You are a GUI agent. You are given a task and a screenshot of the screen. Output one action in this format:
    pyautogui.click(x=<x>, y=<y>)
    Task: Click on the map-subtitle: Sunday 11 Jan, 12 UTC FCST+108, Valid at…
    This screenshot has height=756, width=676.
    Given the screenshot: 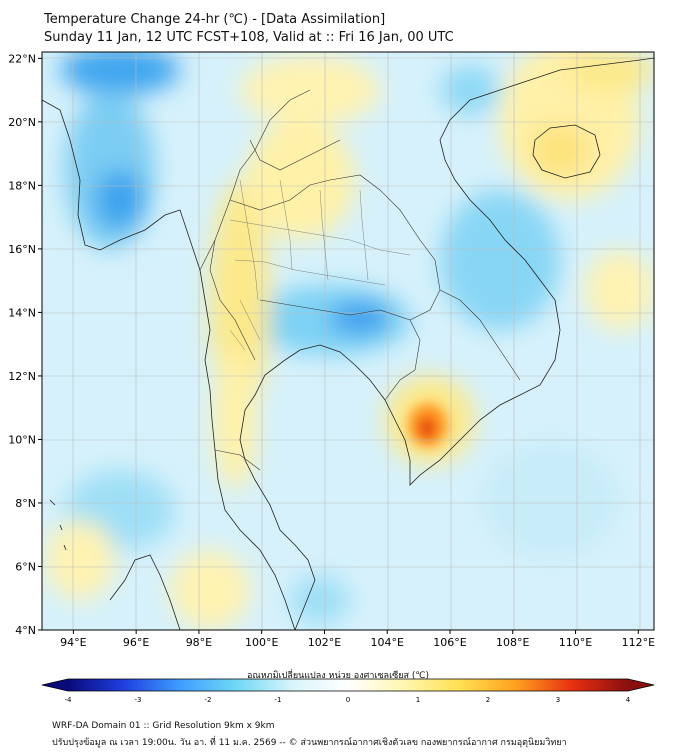 What is the action you would take?
    pyautogui.click(x=249, y=37)
    